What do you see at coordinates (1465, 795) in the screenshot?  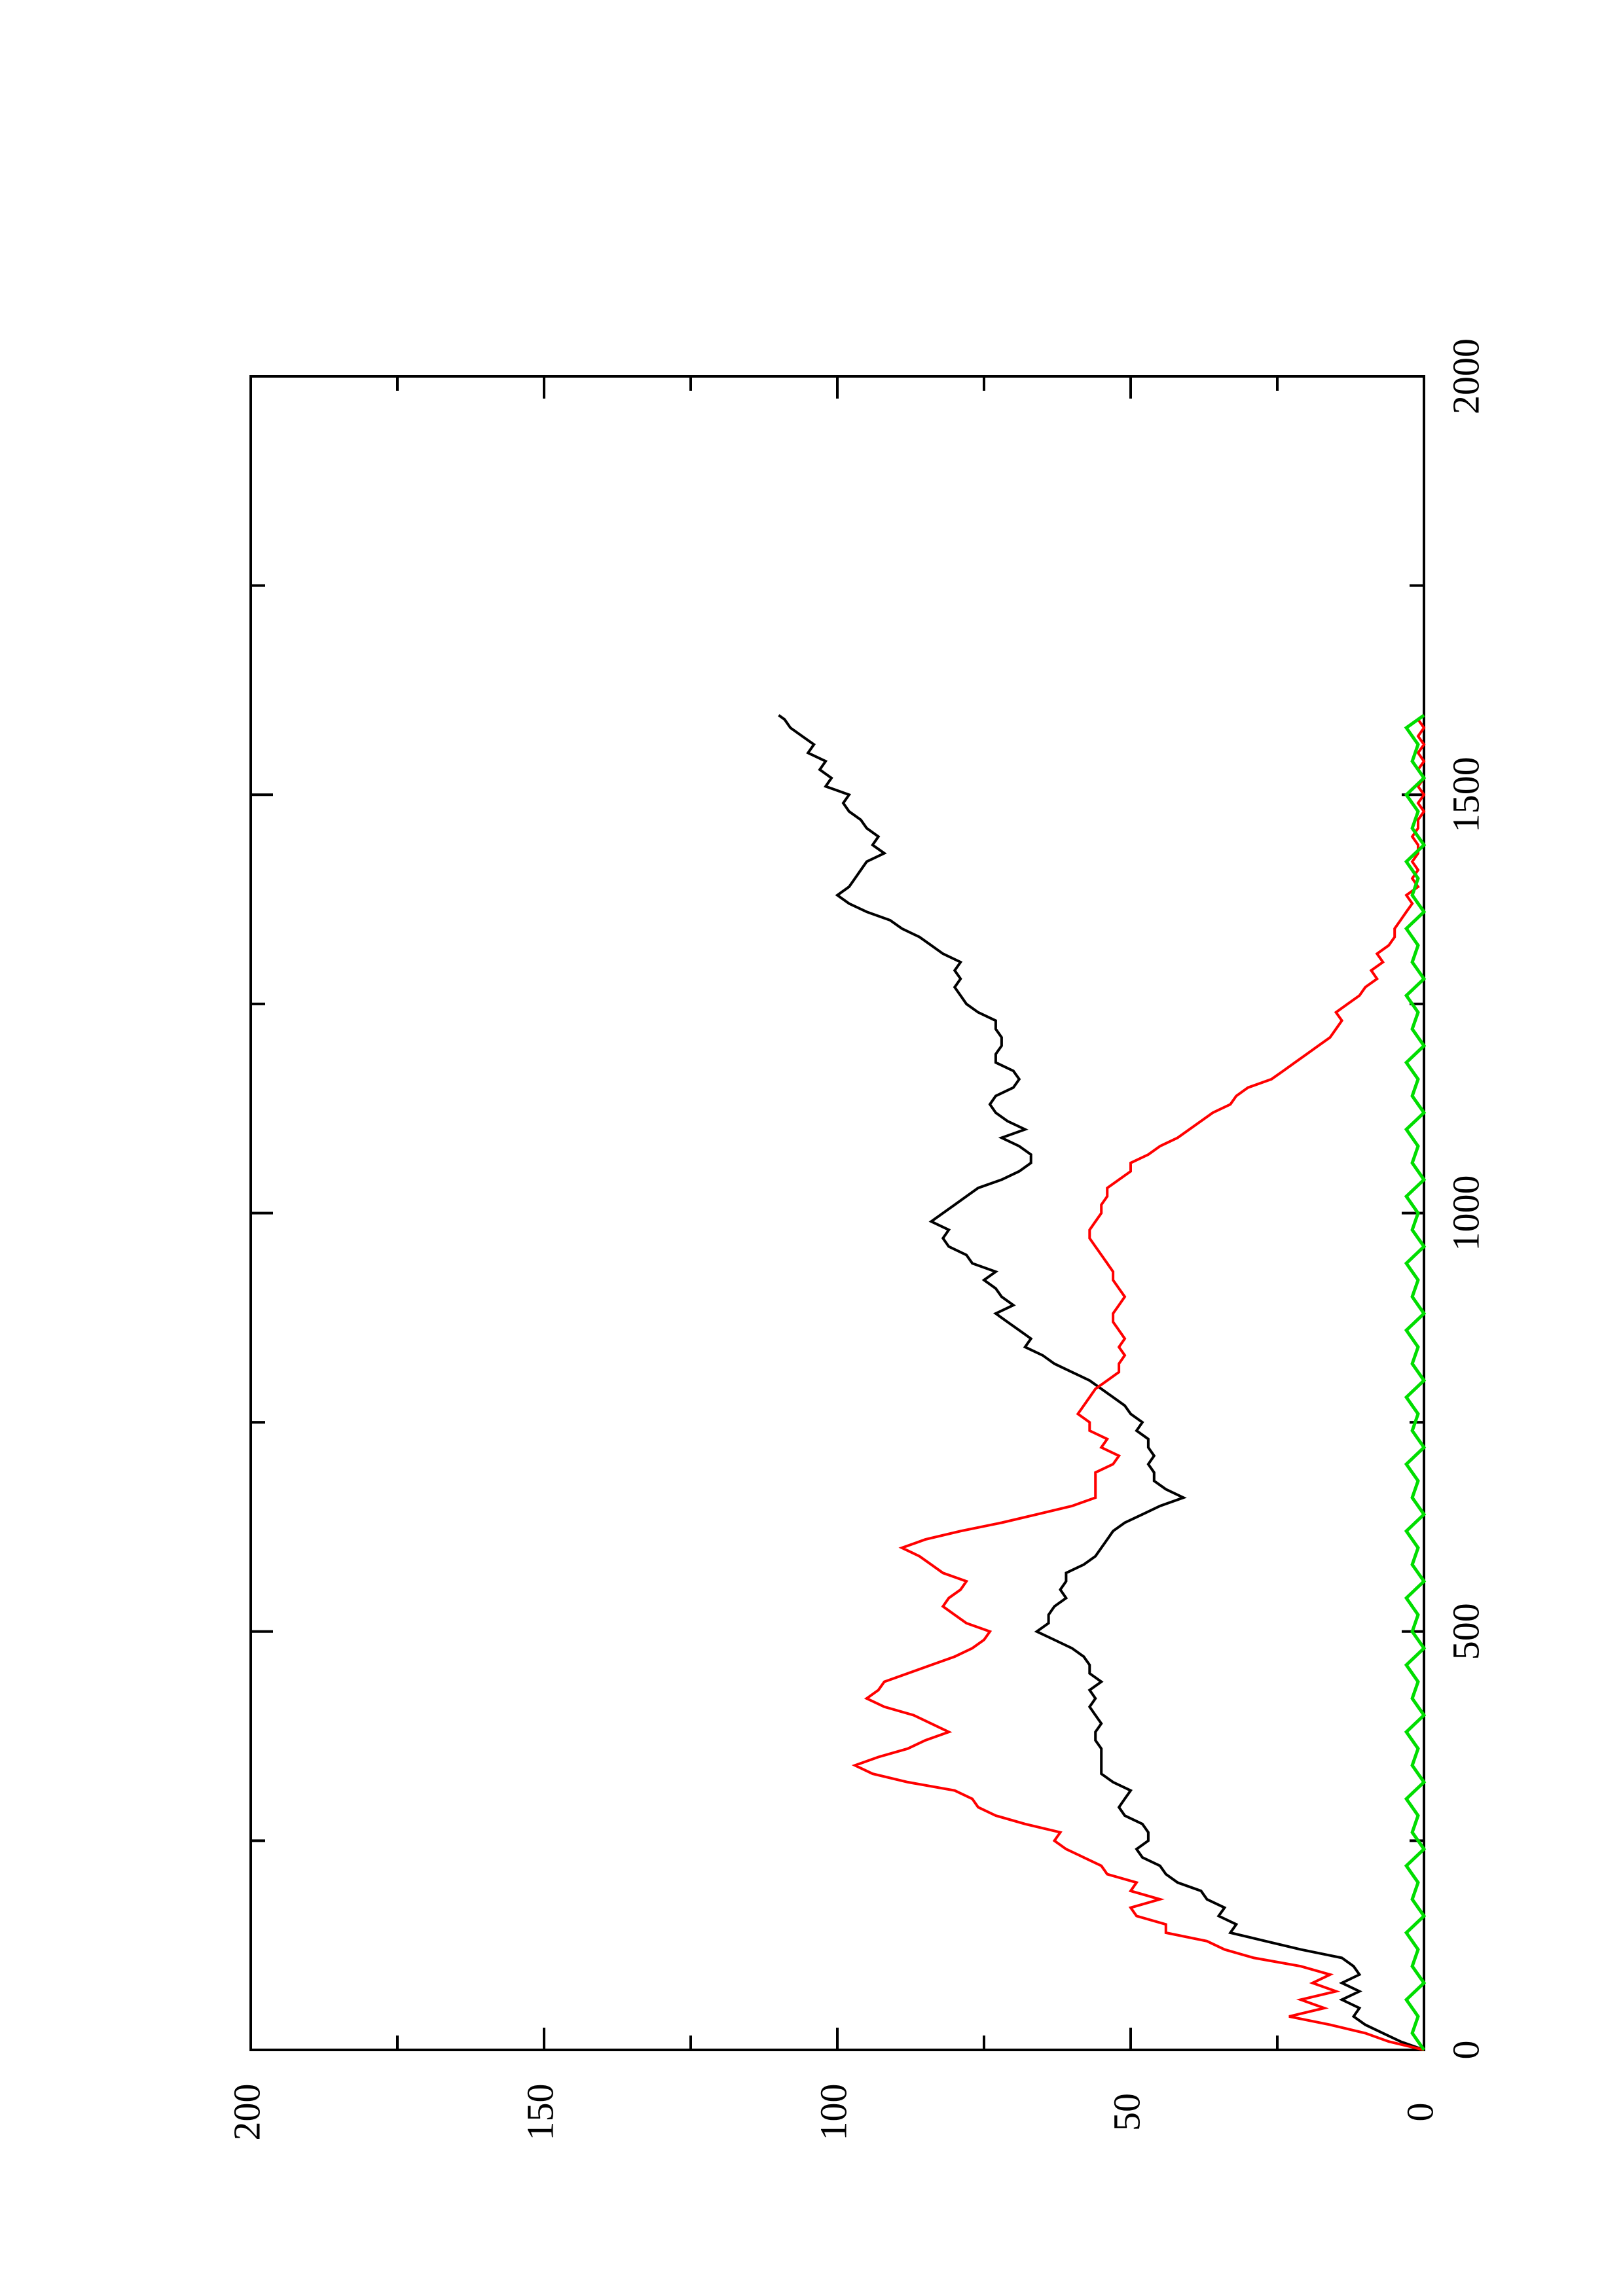 I see `x-tick-label: 1500` at bounding box center [1465, 795].